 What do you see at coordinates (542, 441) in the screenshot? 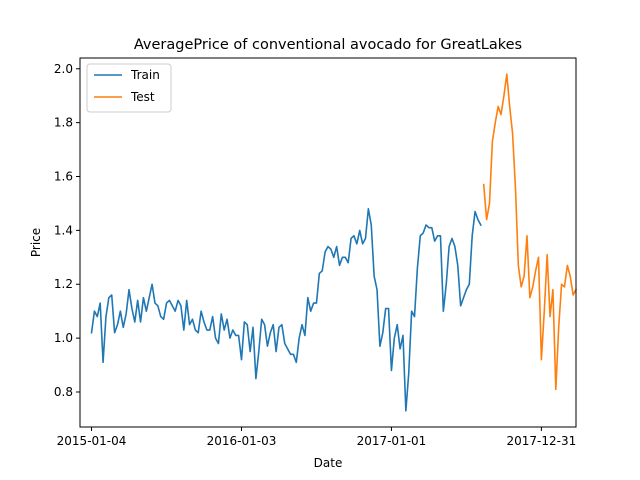
I see `x-tick-label: 2017-12-31` at bounding box center [542, 441].